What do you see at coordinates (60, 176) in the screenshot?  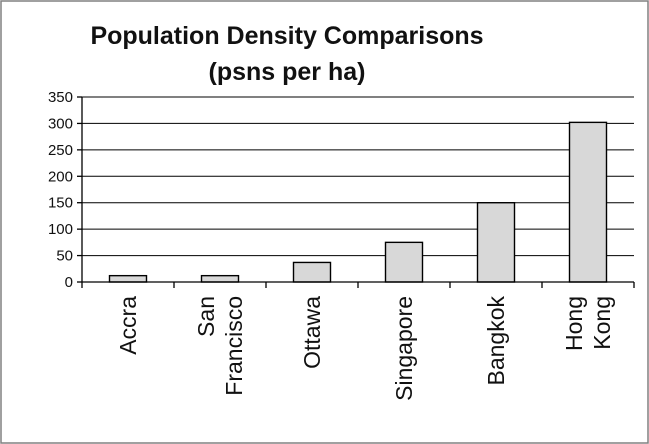 I see `y-tick-label: 200` at bounding box center [60, 176].